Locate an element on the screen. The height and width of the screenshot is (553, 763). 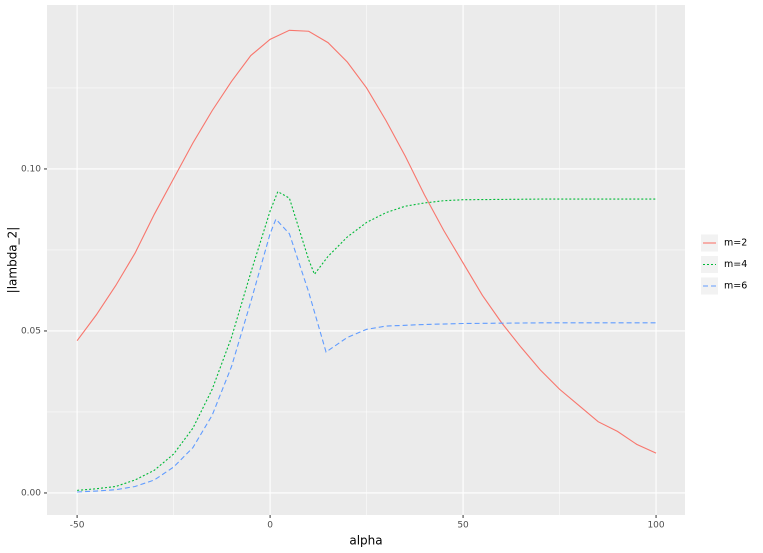
x-tick-label: 100 is located at coordinates (655, 526).